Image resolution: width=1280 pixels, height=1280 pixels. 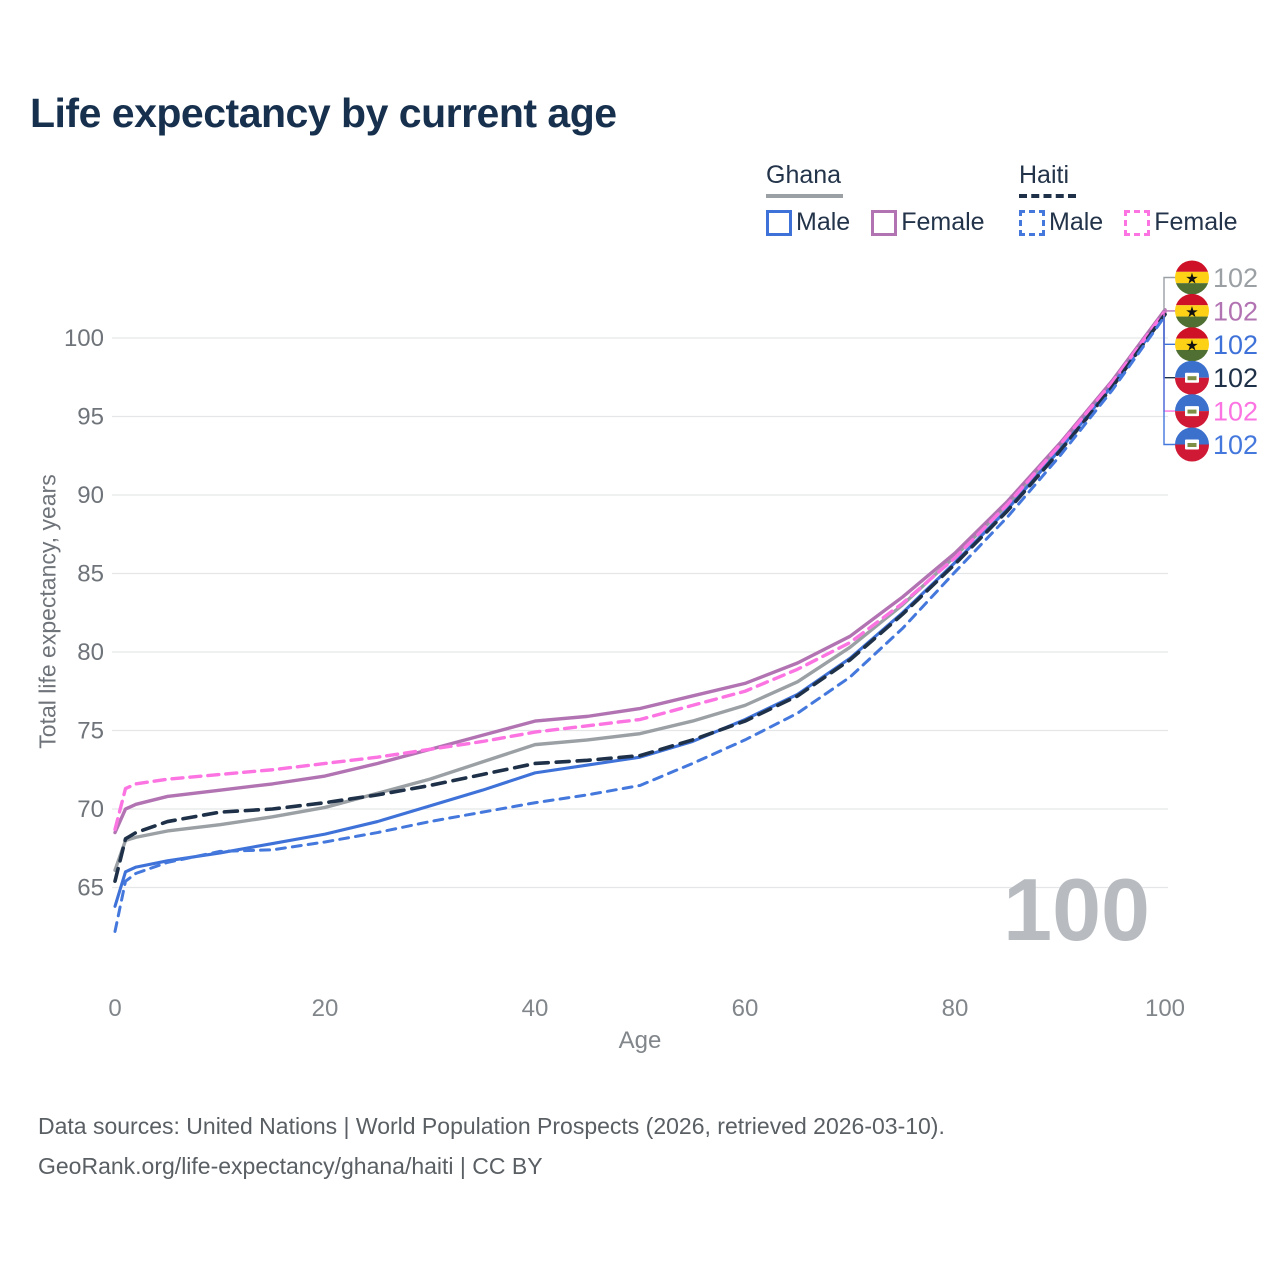 I want to click on legend-item-haiti-female: Female, so click(x=1181, y=222).